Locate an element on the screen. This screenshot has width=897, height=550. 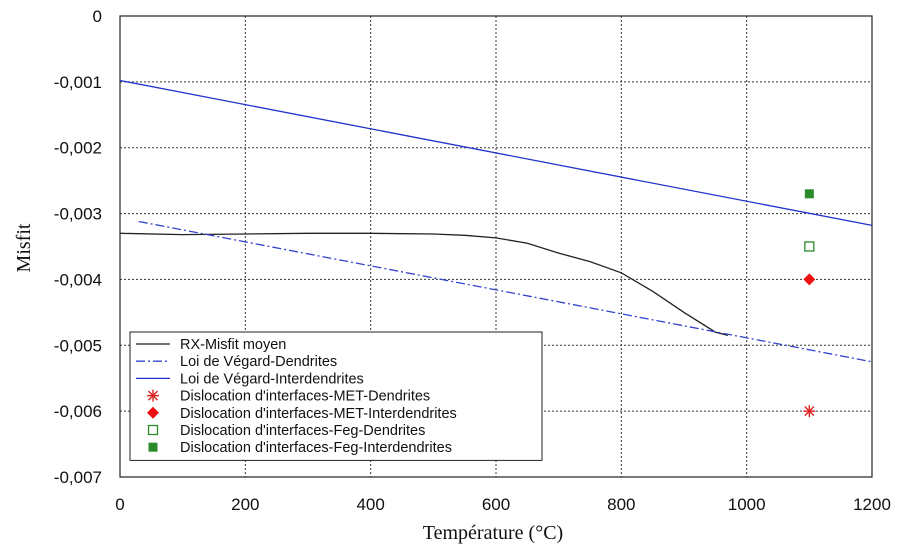
x-tick-label: 1200 is located at coordinates (872, 504).